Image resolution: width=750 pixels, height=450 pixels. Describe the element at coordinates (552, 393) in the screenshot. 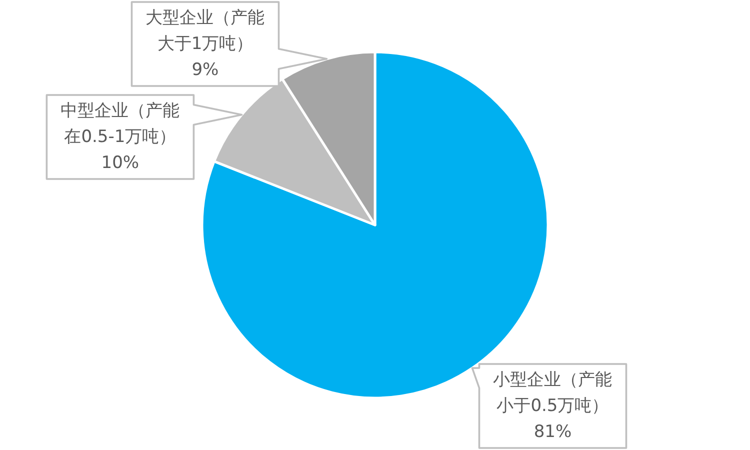

I see `slice-label: 小型企业（产能小于0.5万吨）` at that location.